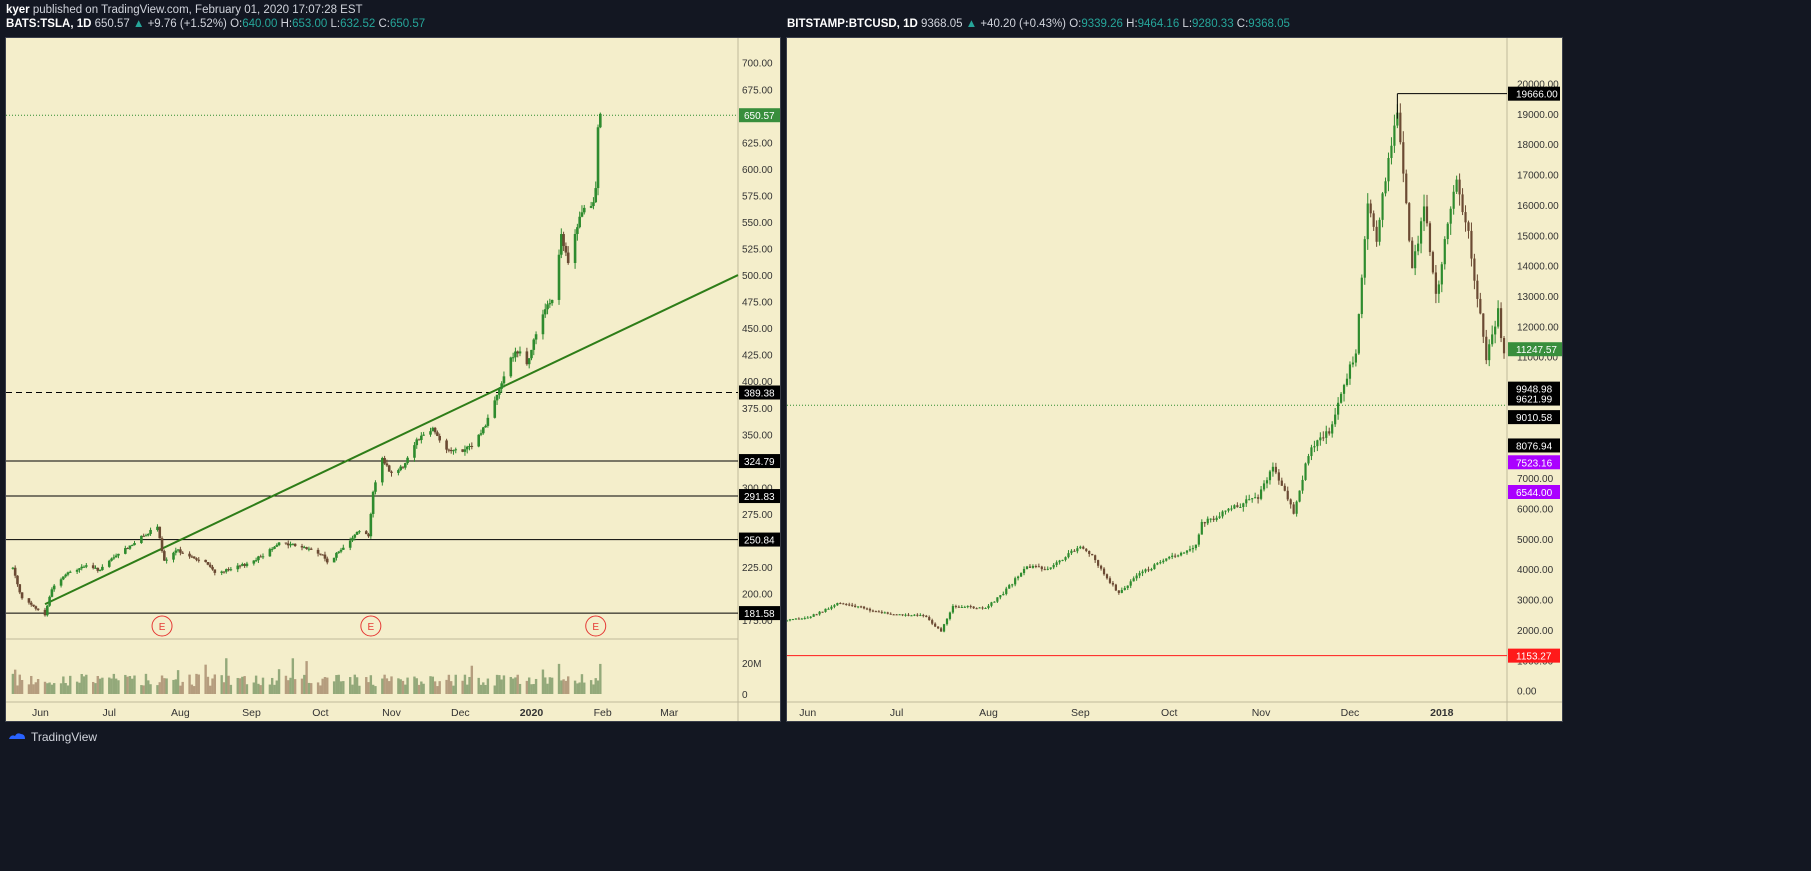 This screenshot has height=871, width=1811. Describe the element at coordinates (759, 614) in the screenshot. I see `level-label: 181.58` at that location.